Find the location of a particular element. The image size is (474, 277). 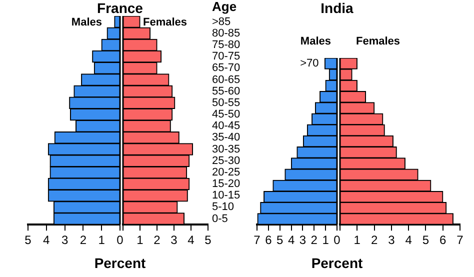

y-tick-label: 5-10 is located at coordinates (223, 207).